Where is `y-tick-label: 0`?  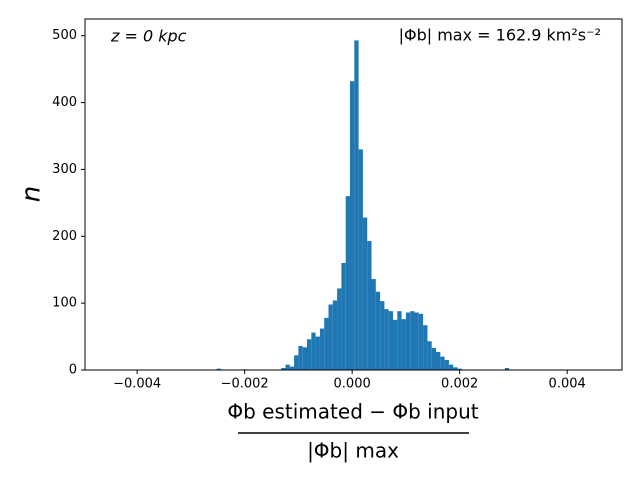
y-tick-label: 0 is located at coordinates (73, 370).